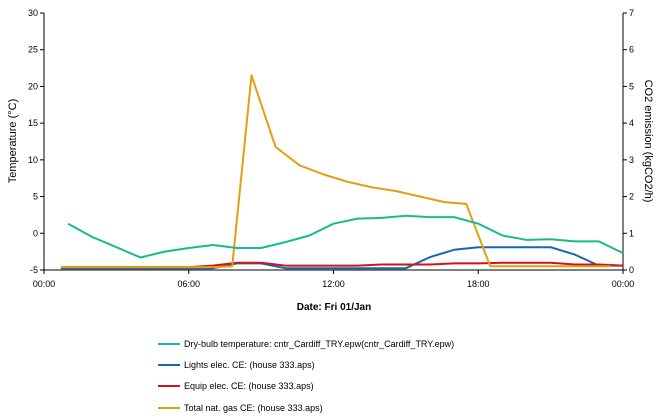  What do you see at coordinates (631, 50) in the screenshot?
I see `y2-tick-label: 6` at bounding box center [631, 50].